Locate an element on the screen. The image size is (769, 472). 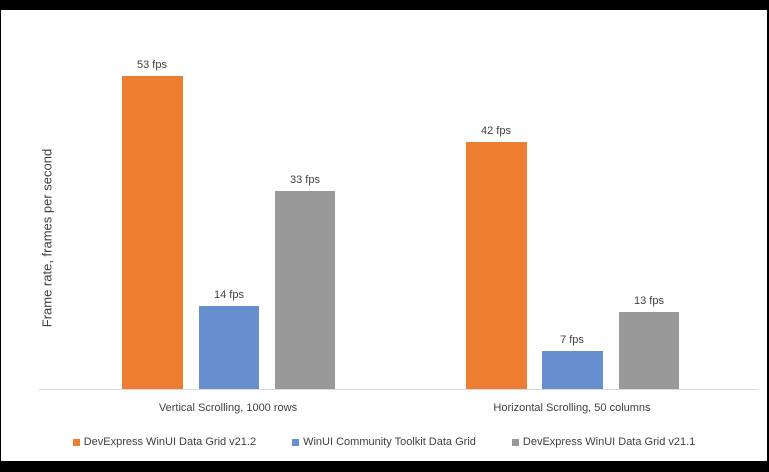
value-label: 14 fps is located at coordinates (229, 295).